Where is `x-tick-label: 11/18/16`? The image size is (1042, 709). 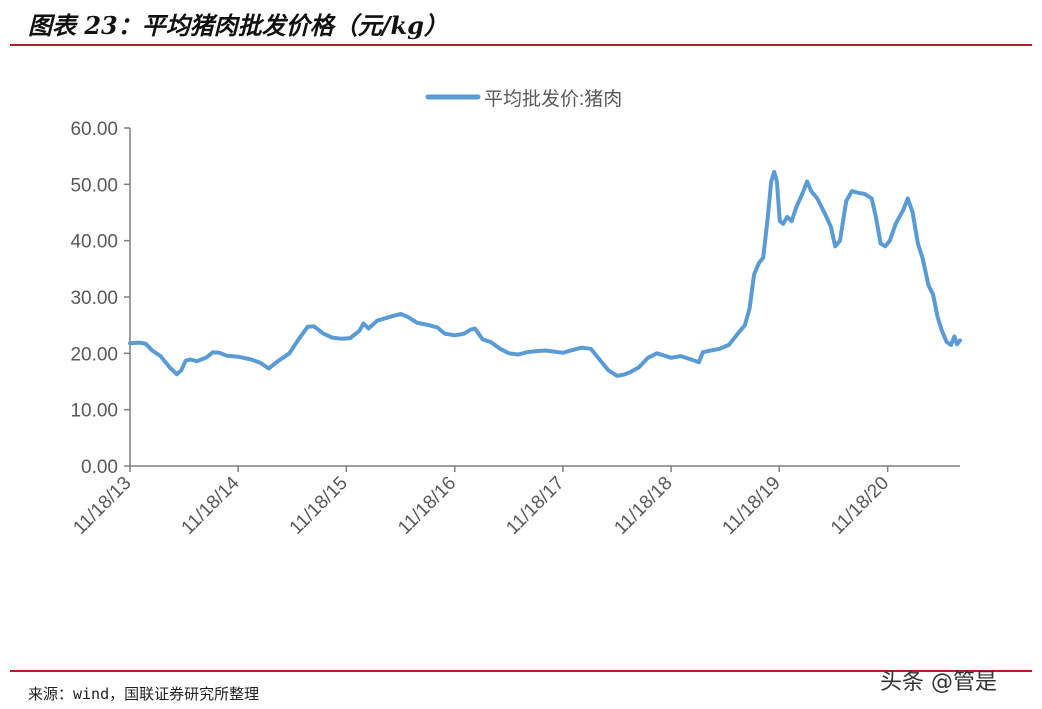
x-tick-label: 11/18/16 is located at coordinates (427, 506).